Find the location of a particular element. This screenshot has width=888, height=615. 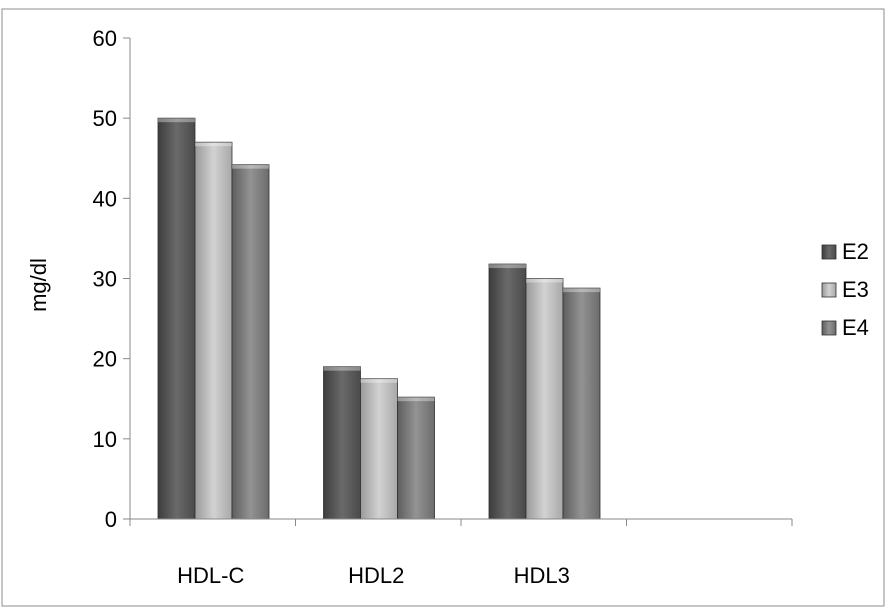

bar-e4-hdl-c is located at coordinates (250, 342).